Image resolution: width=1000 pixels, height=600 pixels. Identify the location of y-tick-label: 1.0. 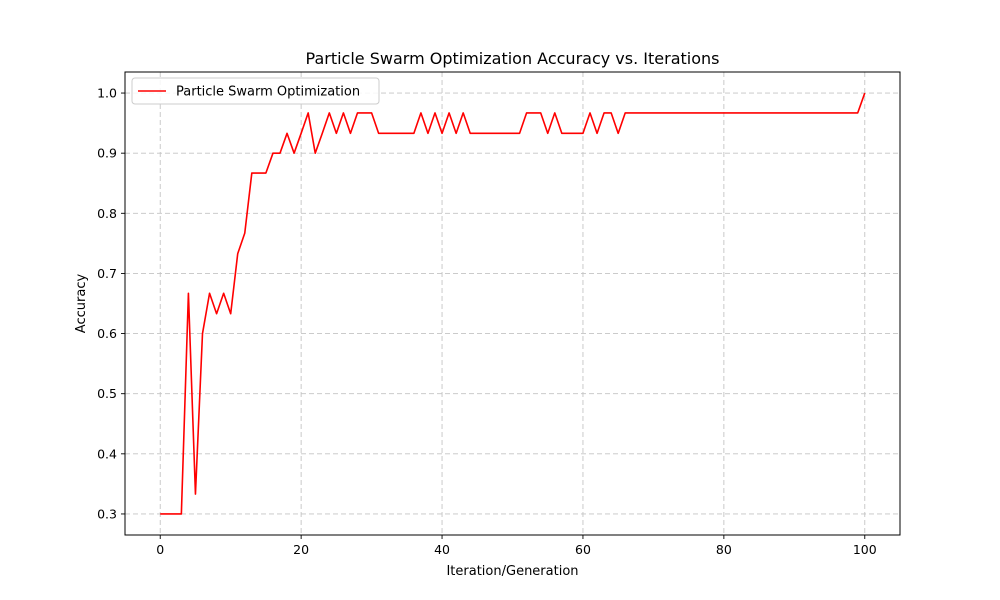
(107, 93).